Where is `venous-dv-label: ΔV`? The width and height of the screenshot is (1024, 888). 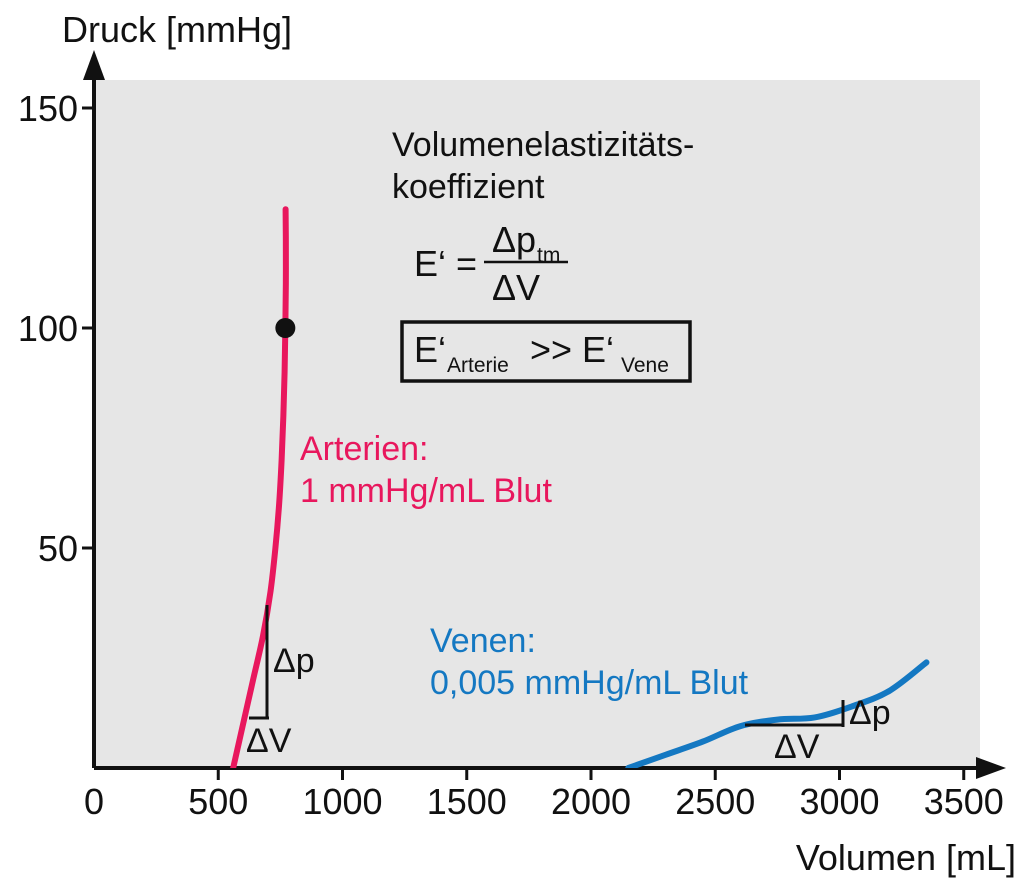 venous-dv-label: ΔV is located at coordinates (797, 747).